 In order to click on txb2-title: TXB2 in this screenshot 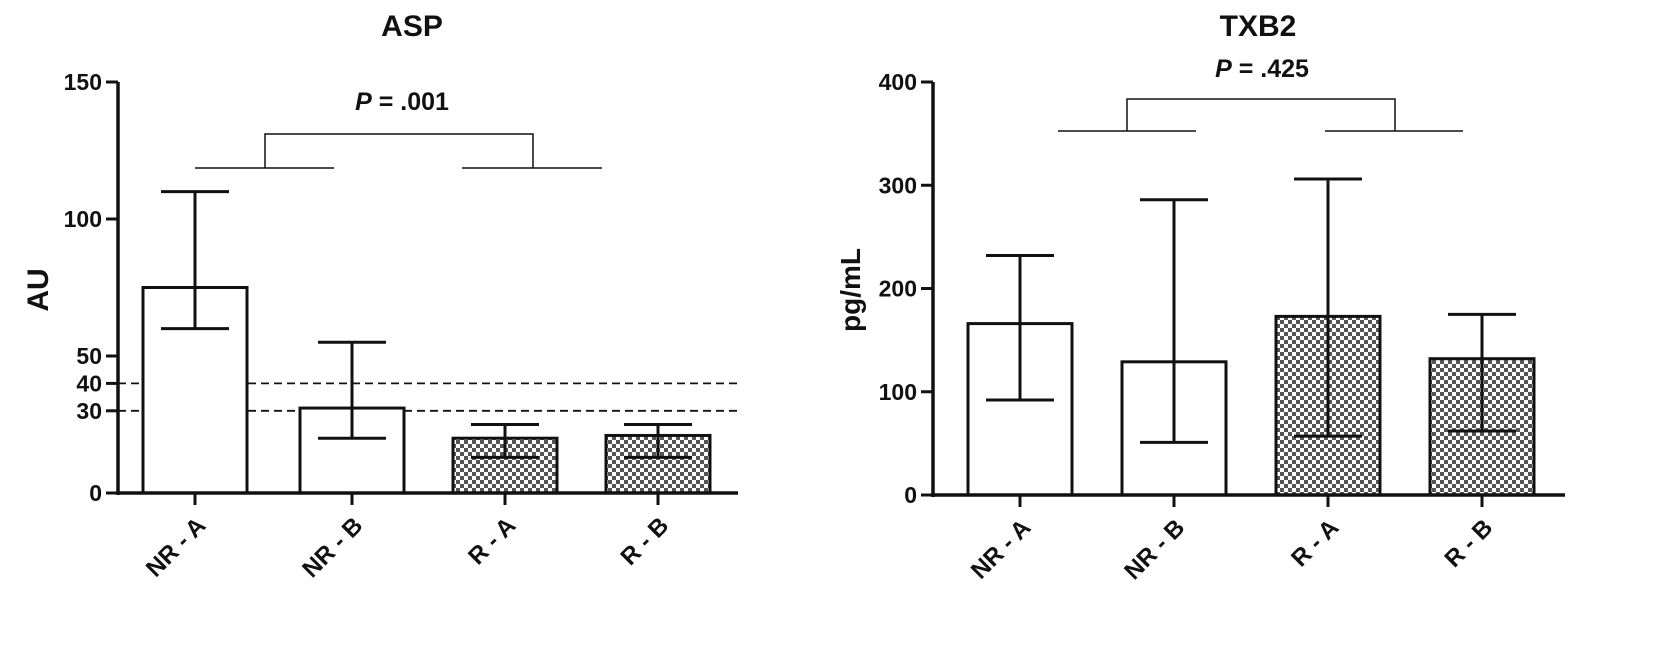, I will do `click(1258, 26)`.